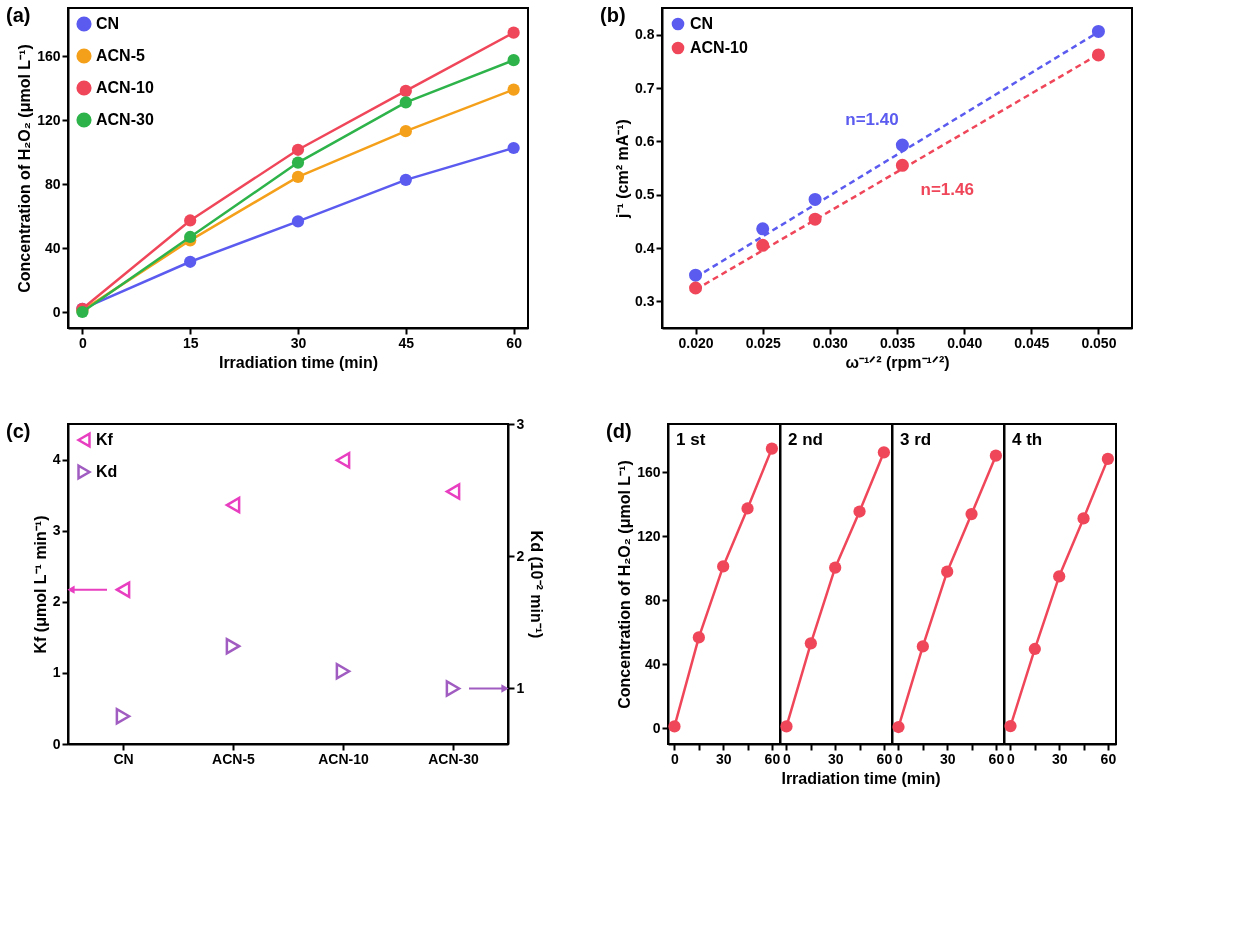 This screenshot has width=1240, height=944. What do you see at coordinates (916, 439) in the screenshot?
I see `chart-title: 3 rd` at bounding box center [916, 439].